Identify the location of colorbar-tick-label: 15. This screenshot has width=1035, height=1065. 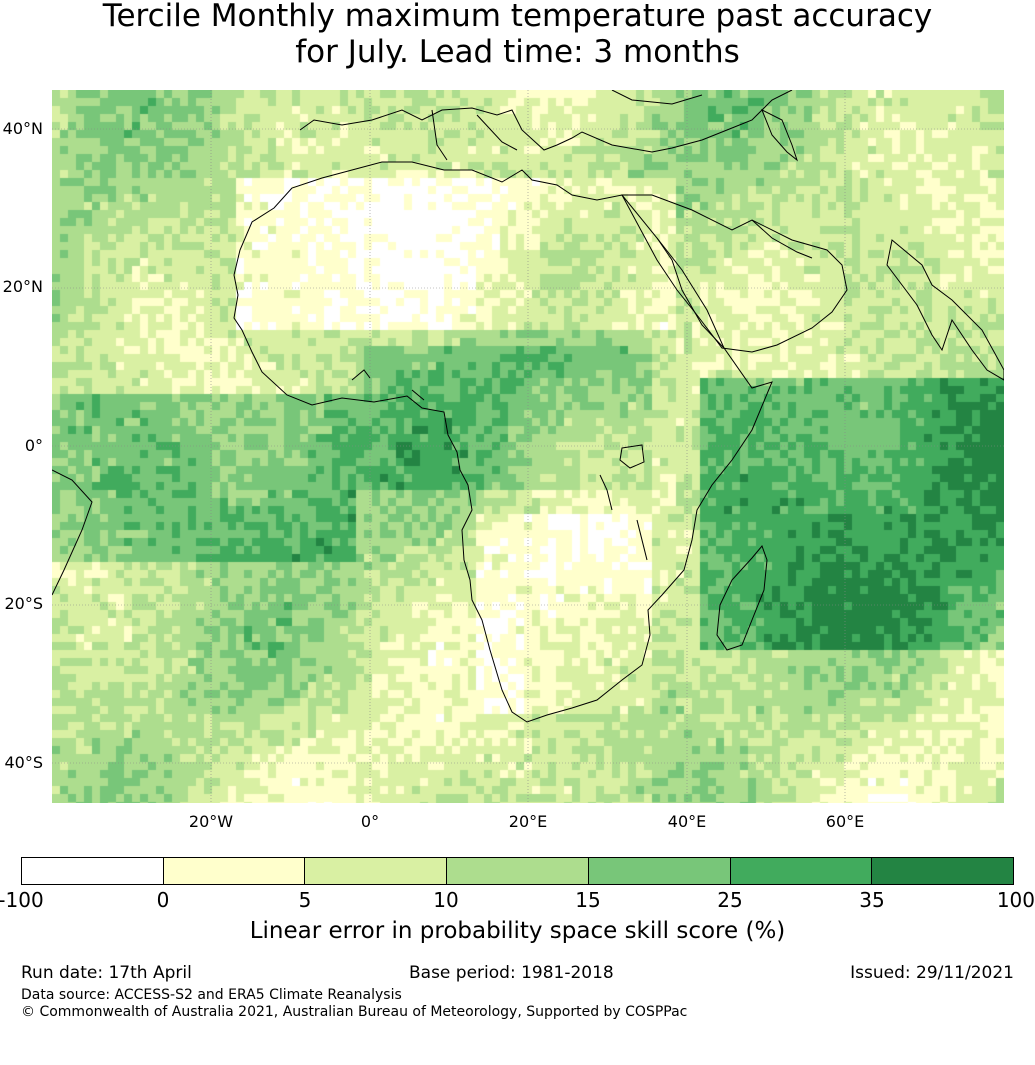
(588, 900).